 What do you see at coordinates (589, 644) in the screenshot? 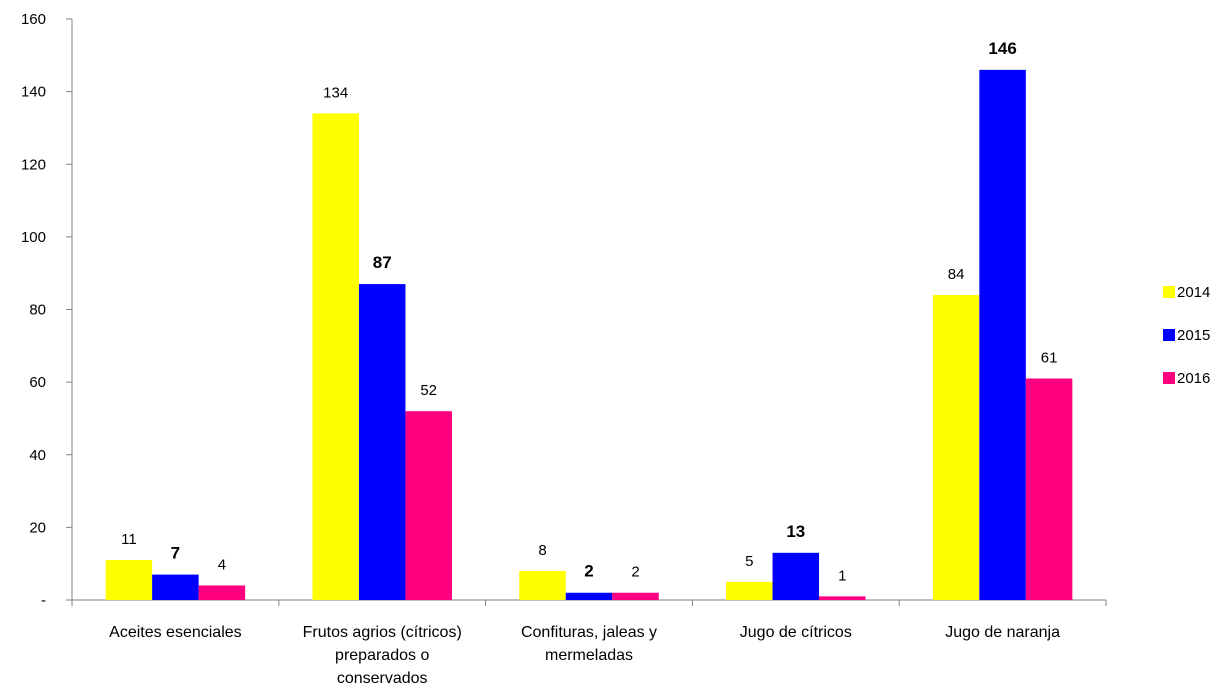
I see `x-tick-label: Confituras, jaleas y mermeladas` at bounding box center [589, 644].